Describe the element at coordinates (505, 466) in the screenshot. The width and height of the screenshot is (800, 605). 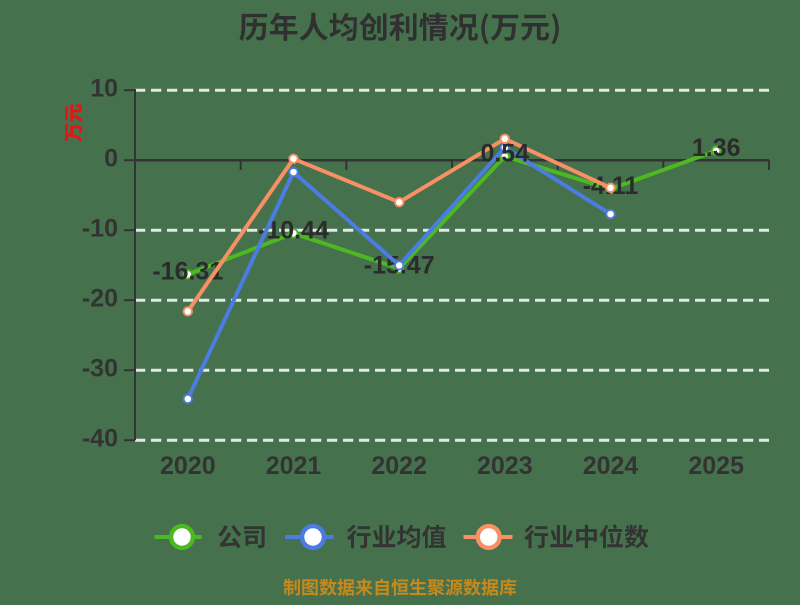
I see `svg-text: 2023` at that location.